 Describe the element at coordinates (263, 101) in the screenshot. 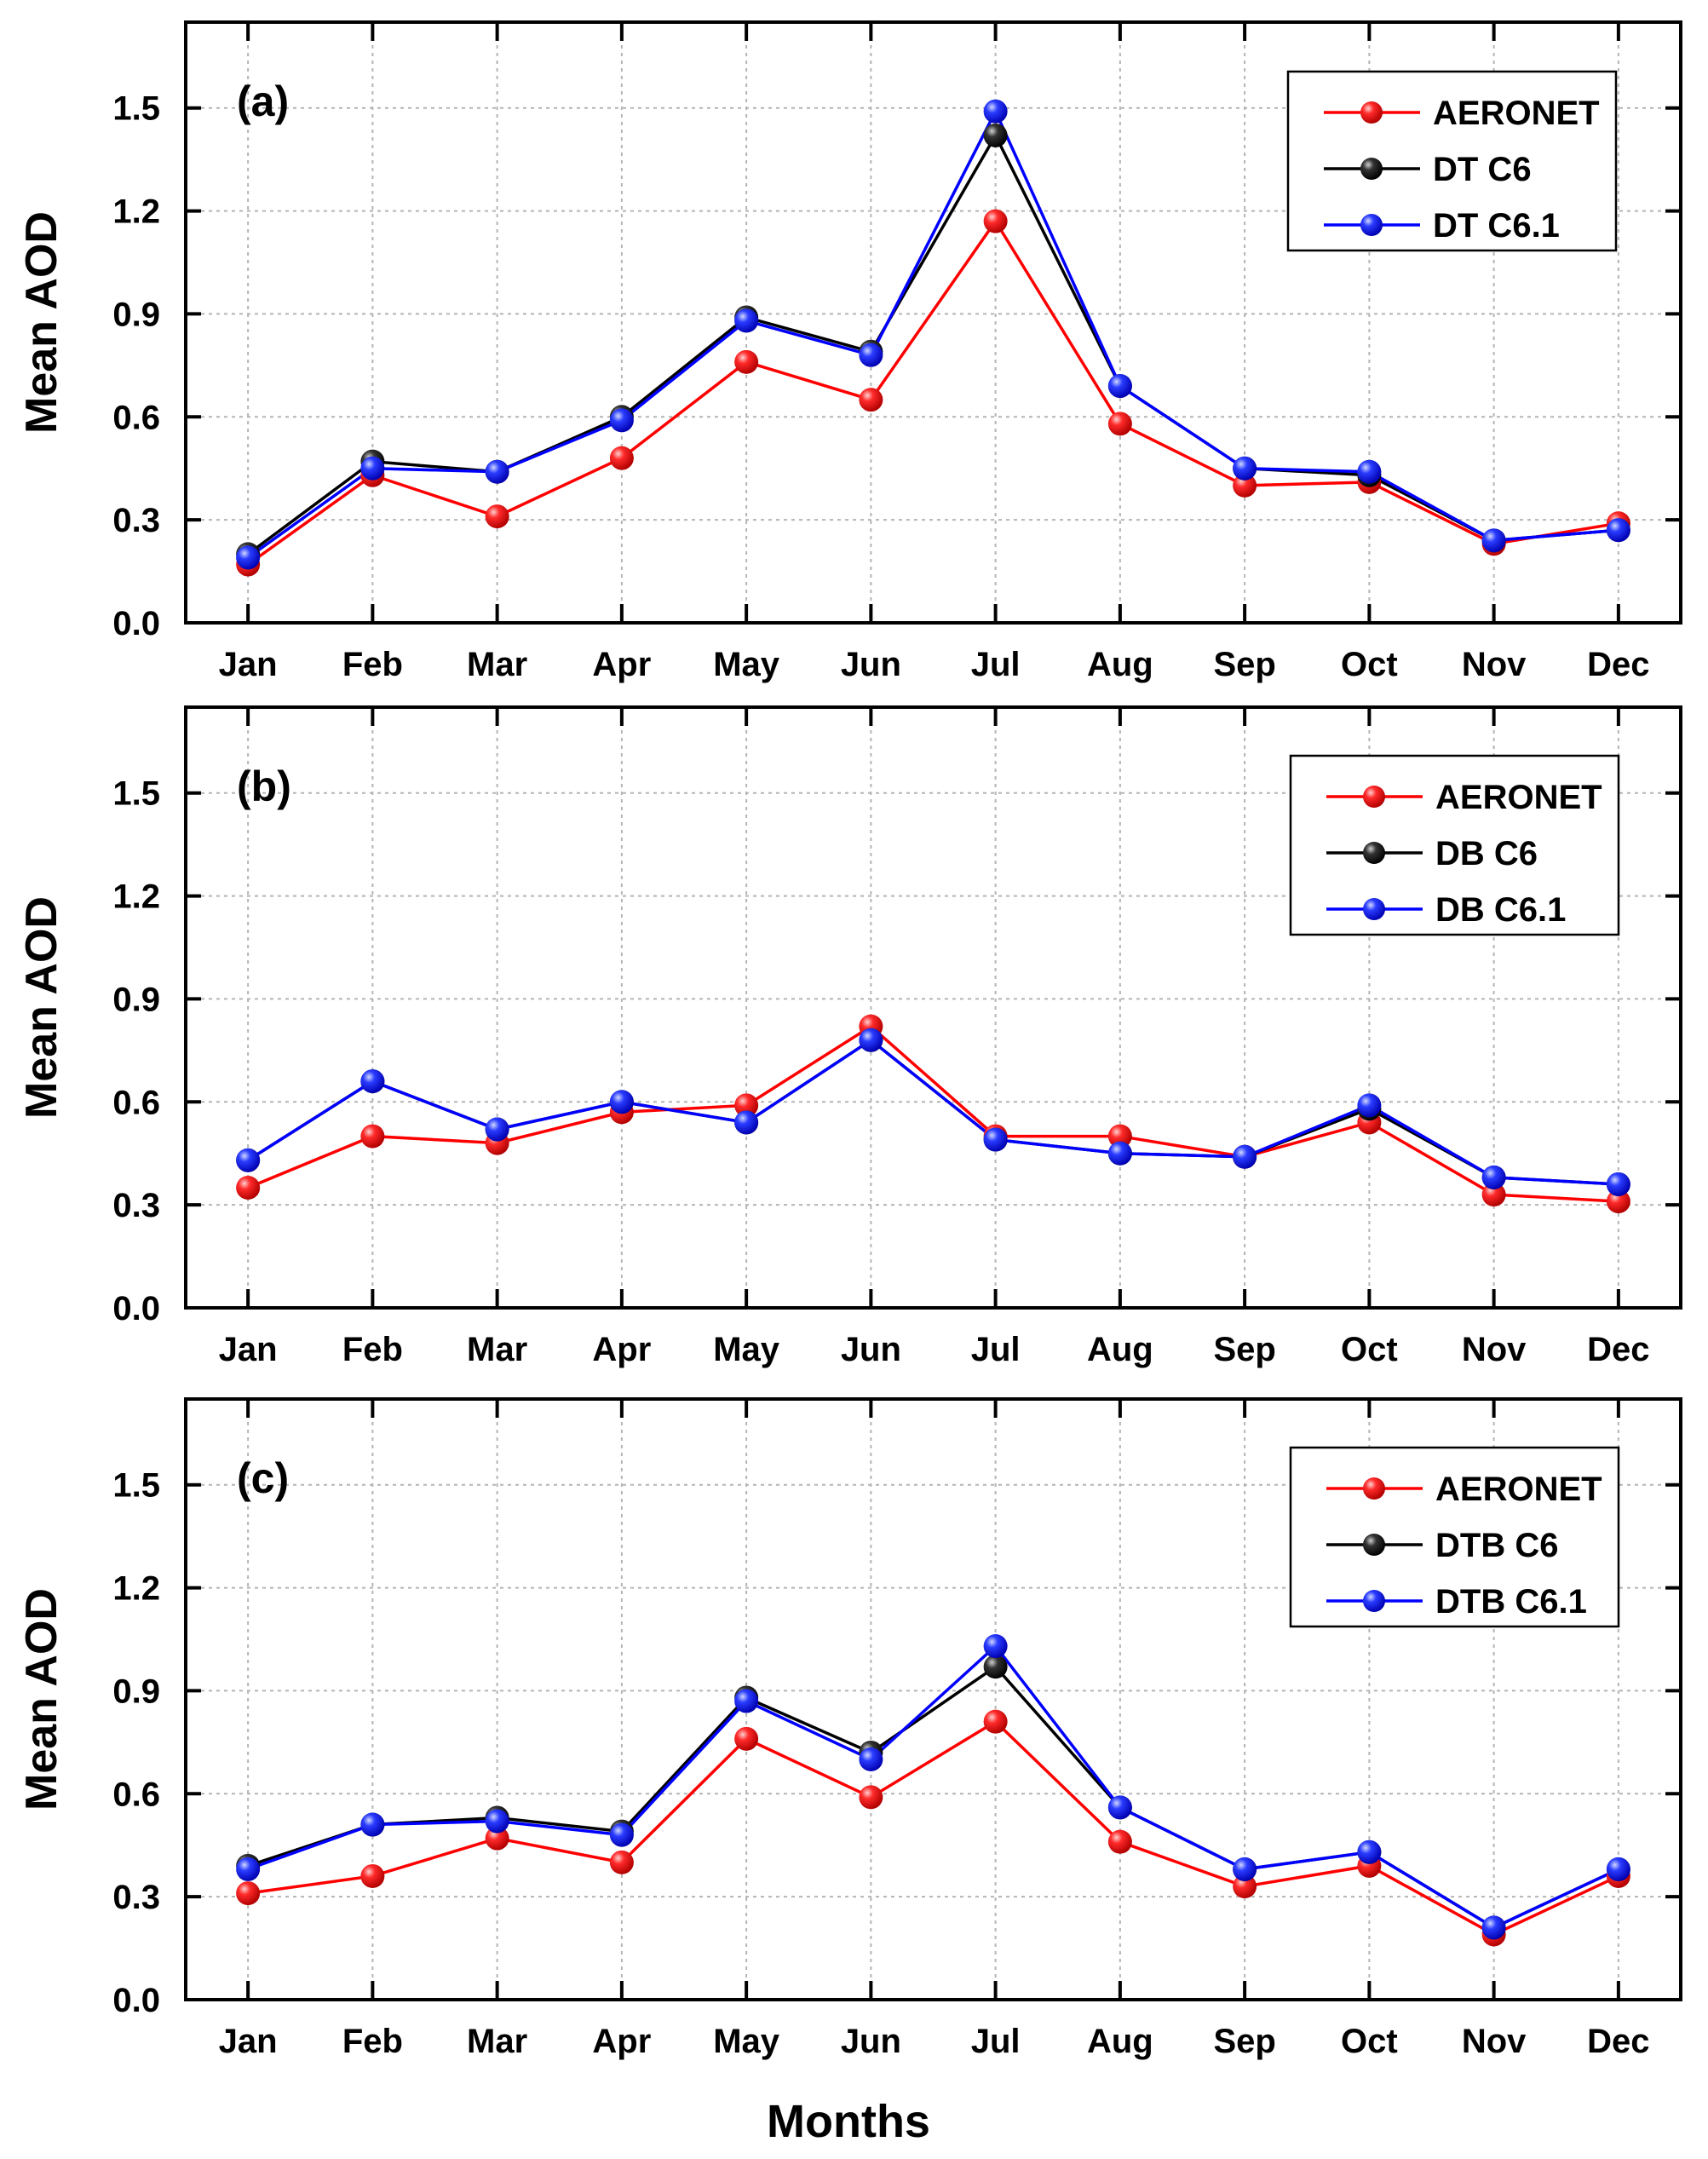

I see `panel-label: (a)` at that location.